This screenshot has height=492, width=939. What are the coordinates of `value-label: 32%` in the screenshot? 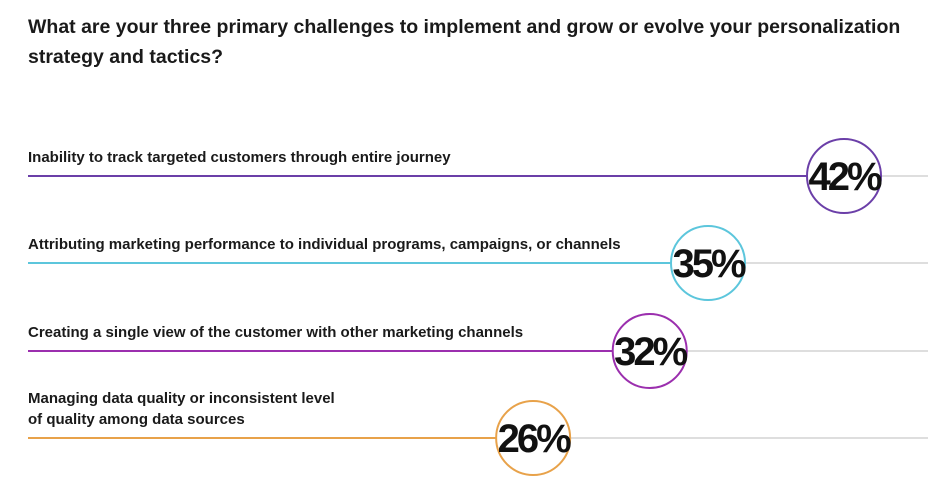 It's located at (650, 352).